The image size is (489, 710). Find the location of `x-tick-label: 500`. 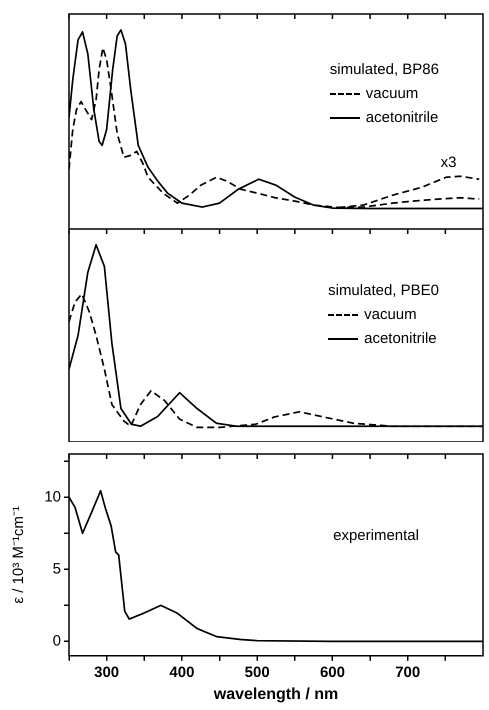

x-tick-label: 500 is located at coordinates (257, 672).